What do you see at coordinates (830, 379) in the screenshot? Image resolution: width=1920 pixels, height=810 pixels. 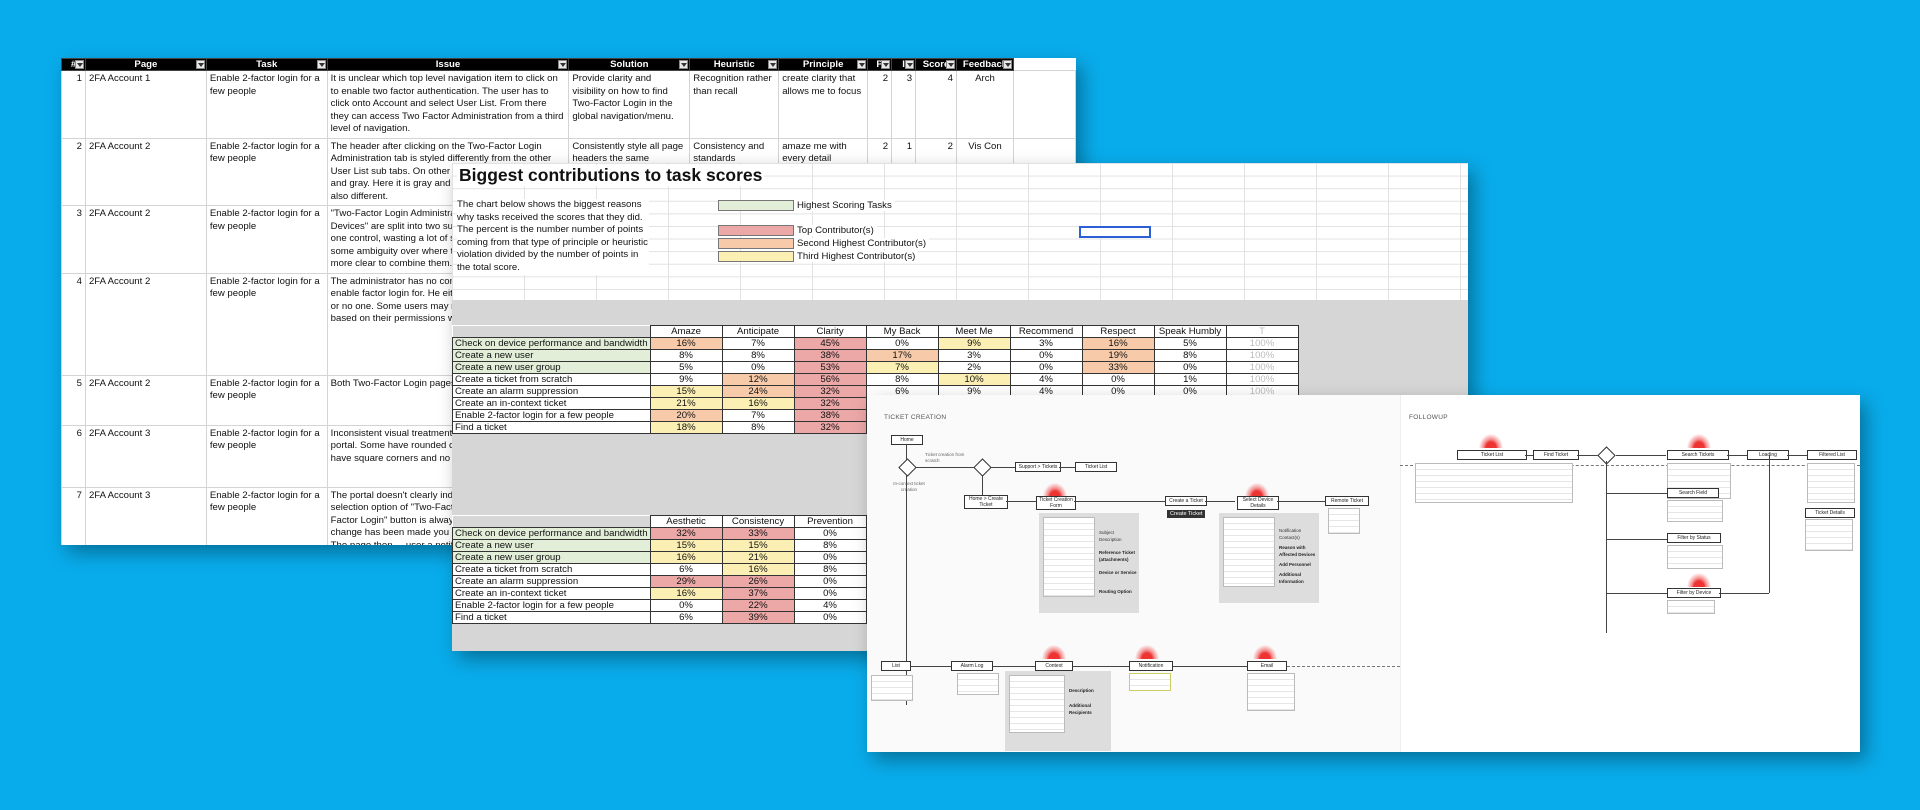 I see `percent-cell: 56%` at bounding box center [830, 379].